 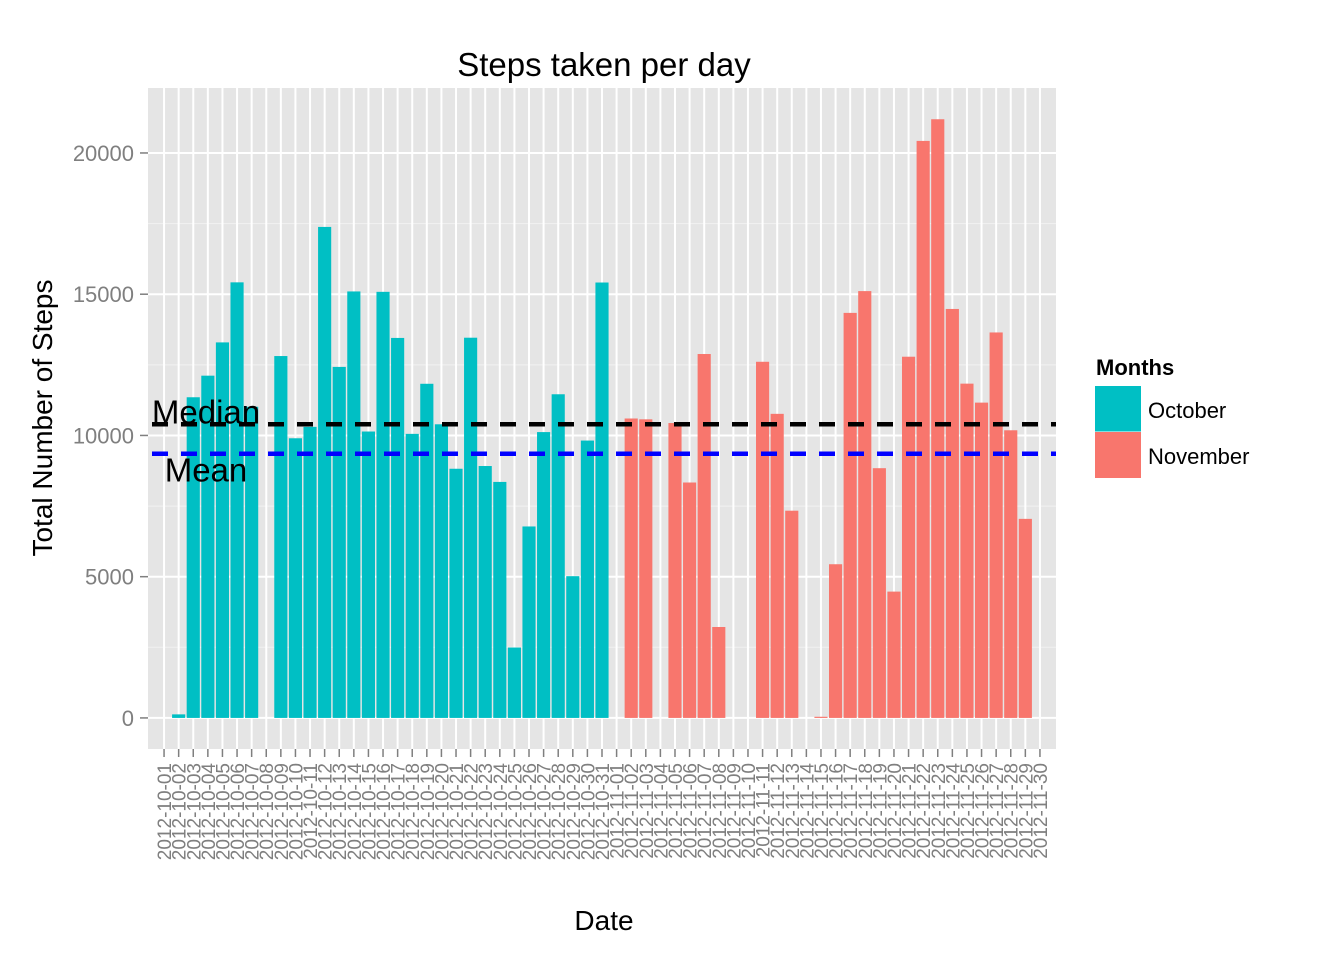 What do you see at coordinates (311, 811) in the screenshot?
I see `x-tick-label: 2012-10-11` at bounding box center [311, 811].